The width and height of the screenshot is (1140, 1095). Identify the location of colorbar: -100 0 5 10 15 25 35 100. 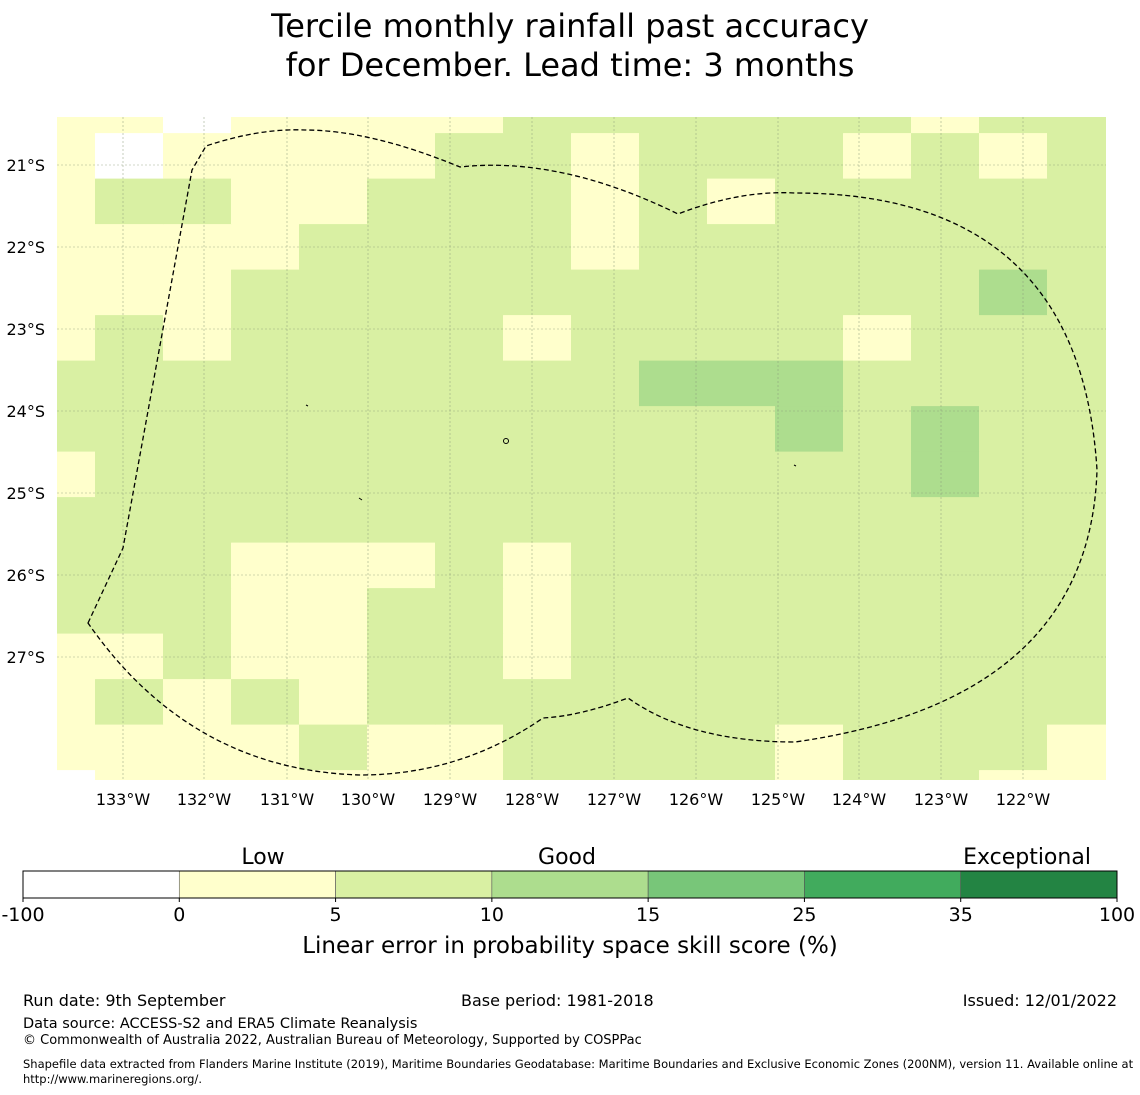
(568, 898).